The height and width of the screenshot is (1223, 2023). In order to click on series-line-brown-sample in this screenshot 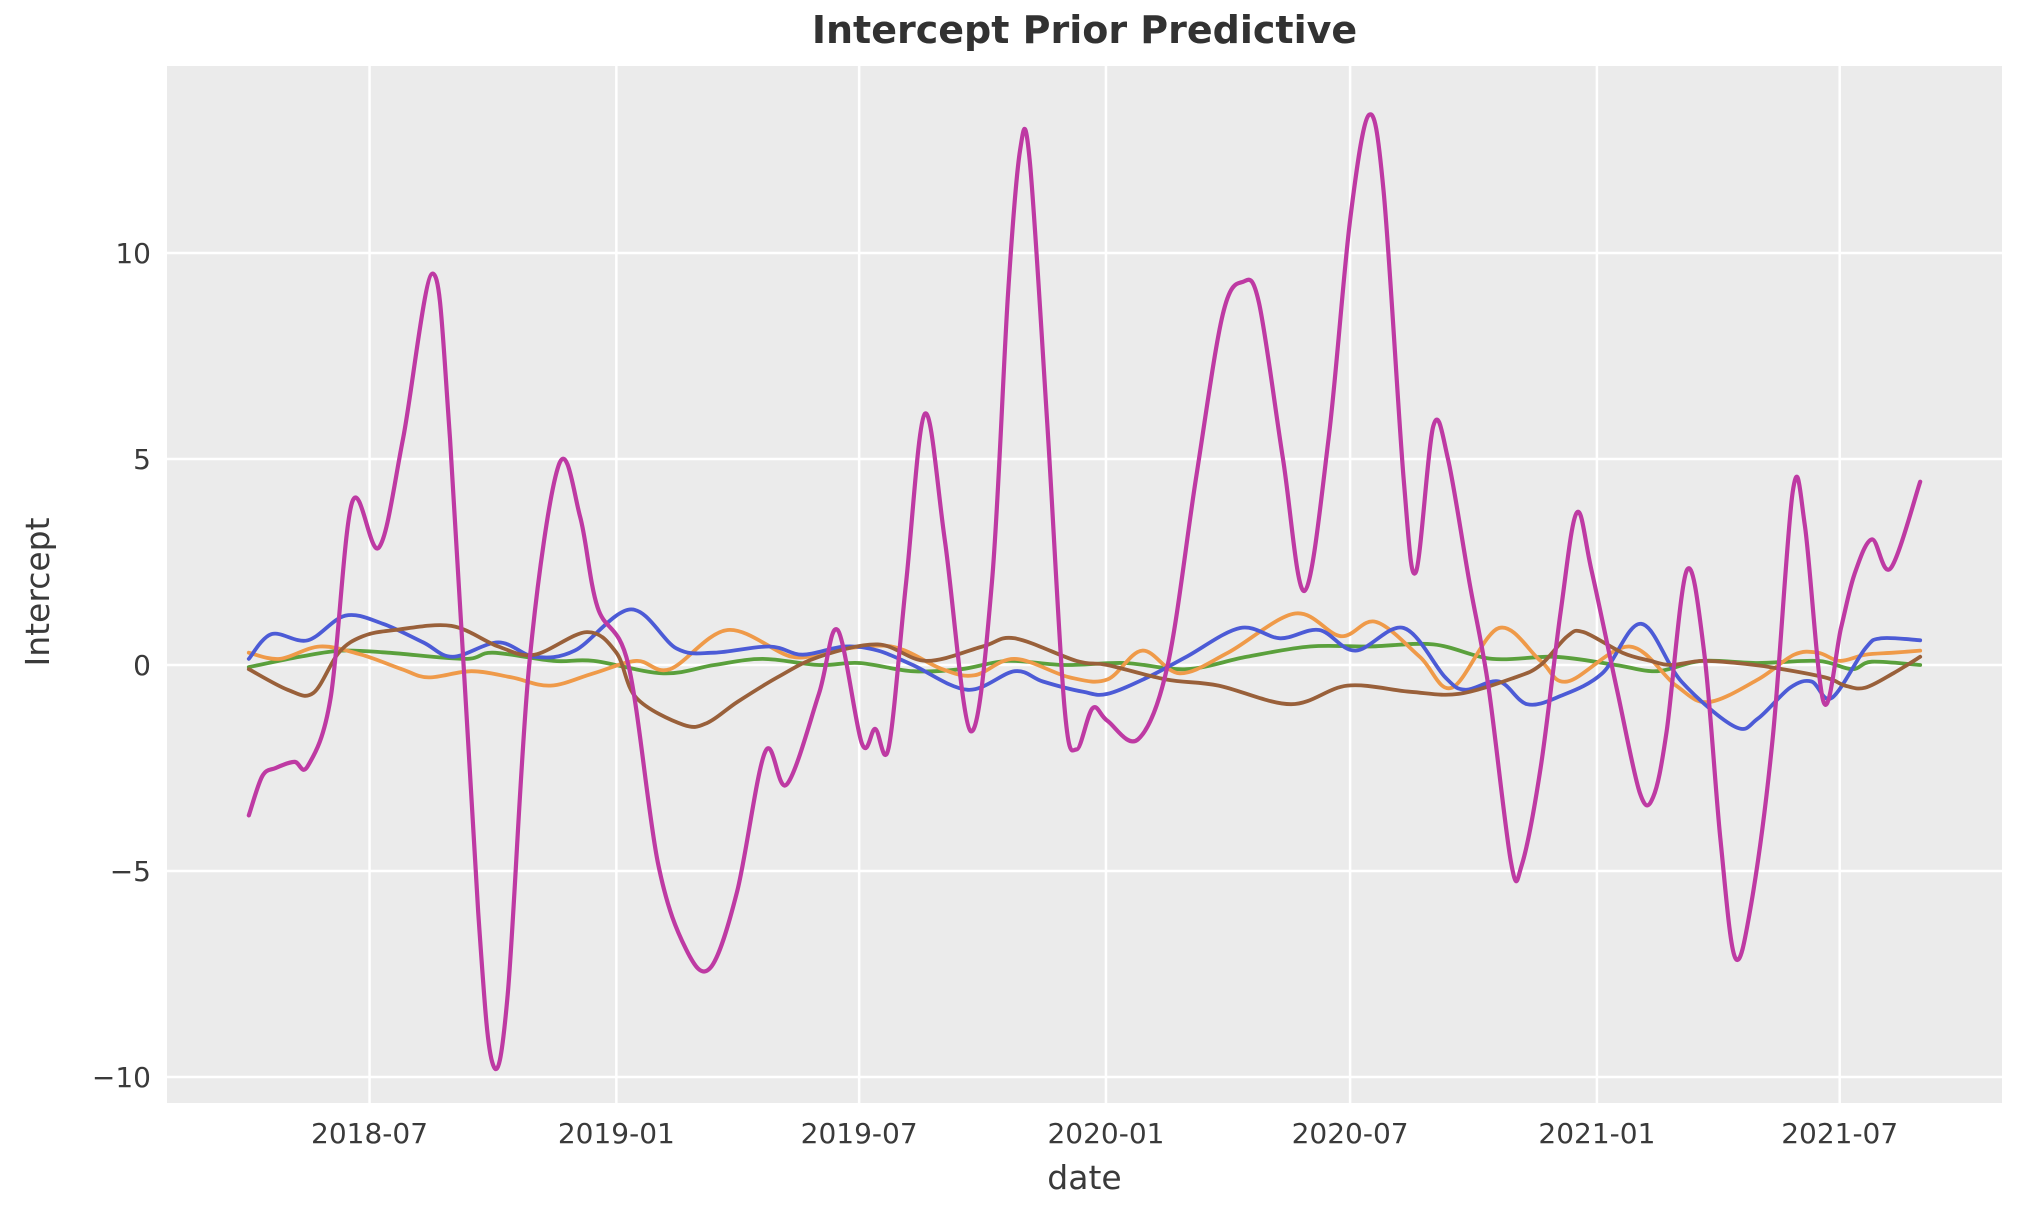, I will do `click(1084, 676)`.